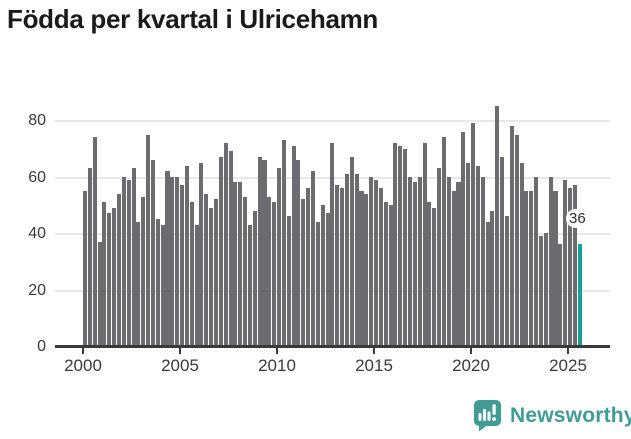 This screenshot has width=631, height=439. What do you see at coordinates (536, 261) in the screenshot?
I see `bar-2023-Q2` at bounding box center [536, 261].